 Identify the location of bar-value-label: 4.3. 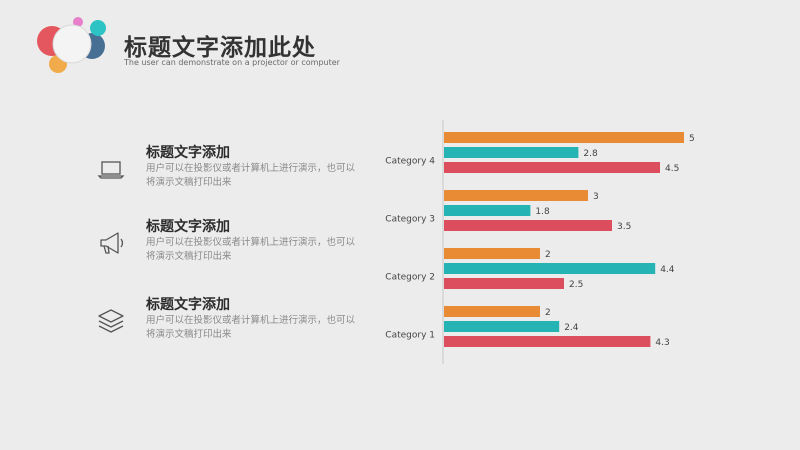
(662, 343).